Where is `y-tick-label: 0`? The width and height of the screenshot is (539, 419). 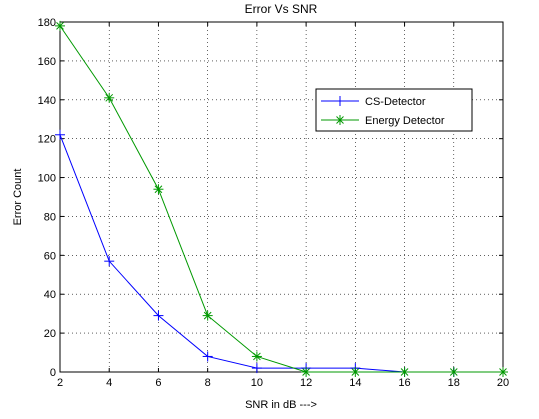
y-tick-label: 0 is located at coordinates (53, 373).